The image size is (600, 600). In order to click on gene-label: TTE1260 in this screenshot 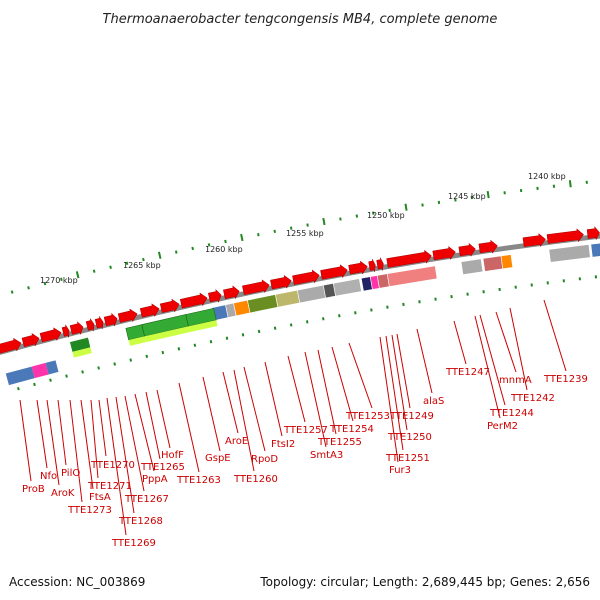, I will do `click(255, 479)`.